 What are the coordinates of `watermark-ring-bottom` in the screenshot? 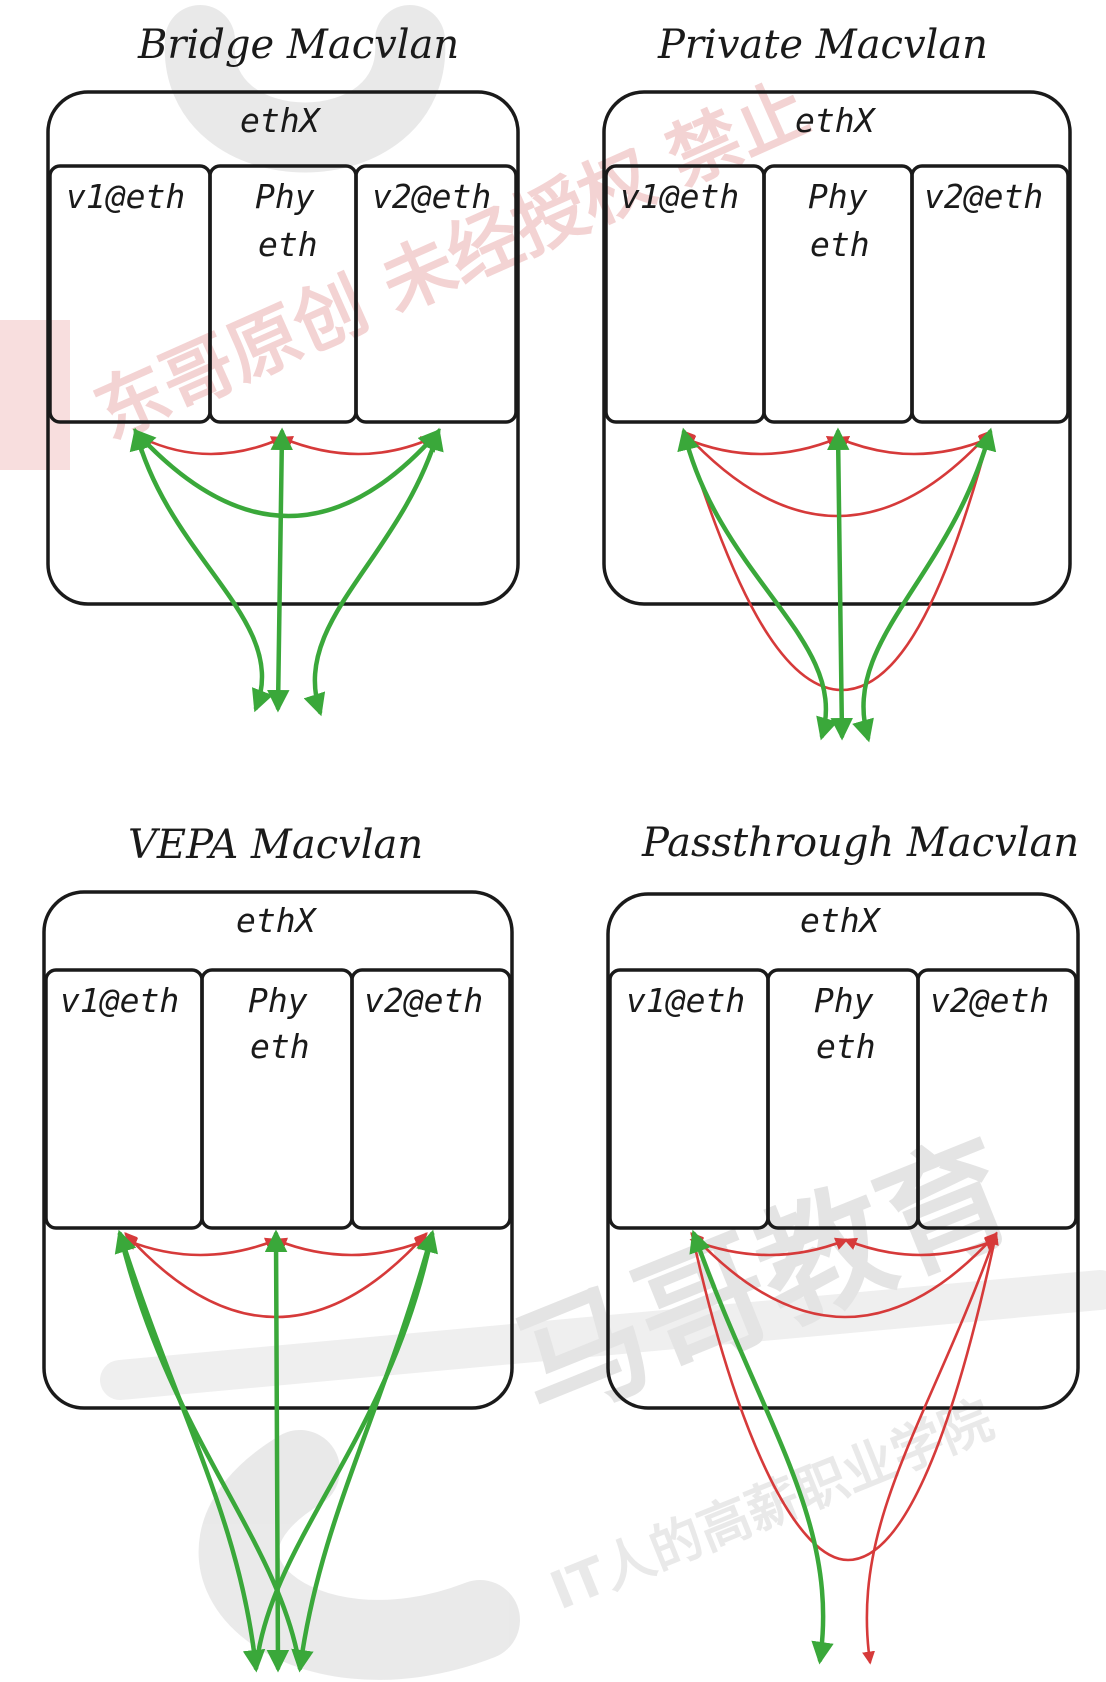 It's located at (359, 1555).